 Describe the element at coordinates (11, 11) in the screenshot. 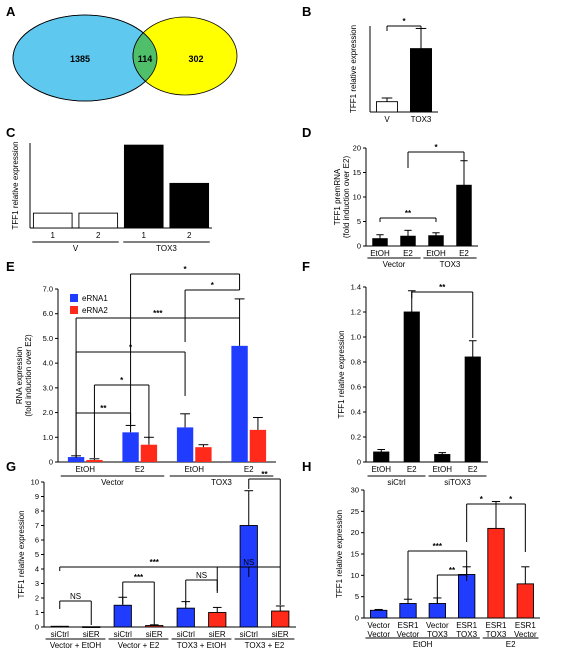

I see `panel-label-A: A` at that location.